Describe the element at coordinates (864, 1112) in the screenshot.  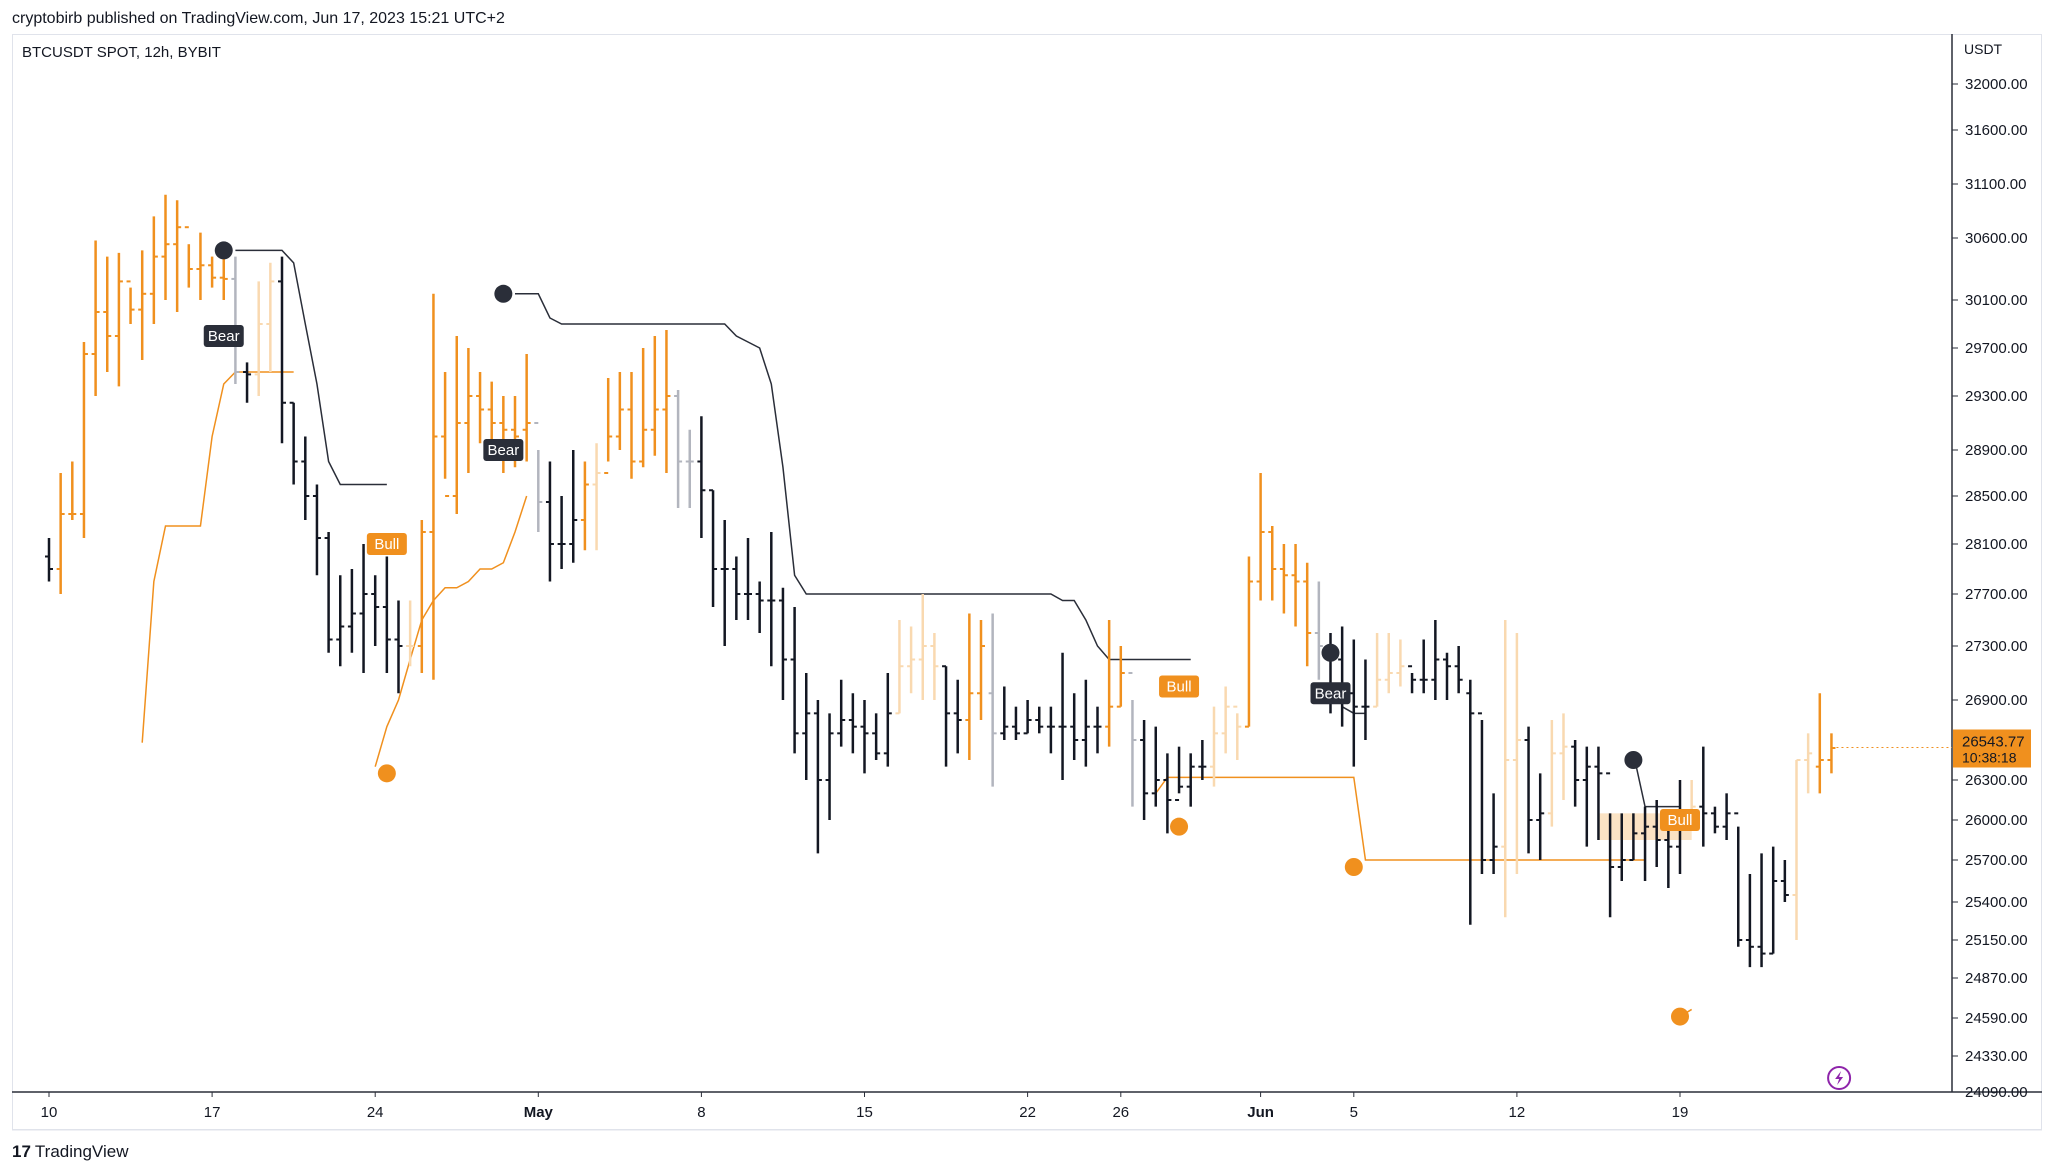
I see `x-tick-label: 15` at that location.